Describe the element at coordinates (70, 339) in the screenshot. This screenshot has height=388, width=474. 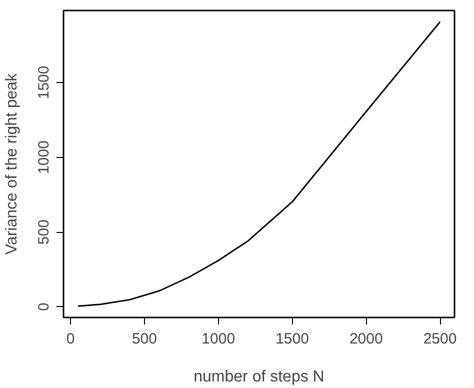
I see `x-tick-label: 0` at that location.